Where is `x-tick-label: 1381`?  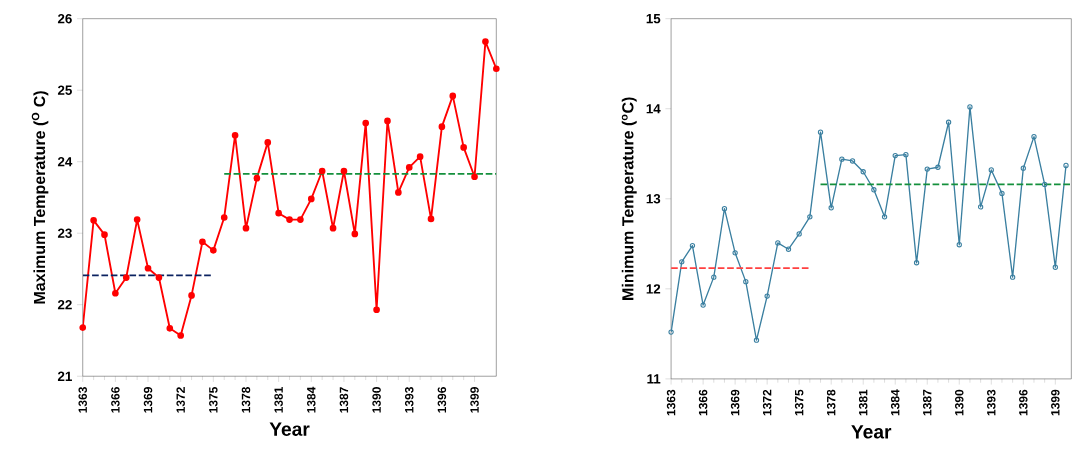
x-tick-label: 1381 is located at coordinates (278, 400).